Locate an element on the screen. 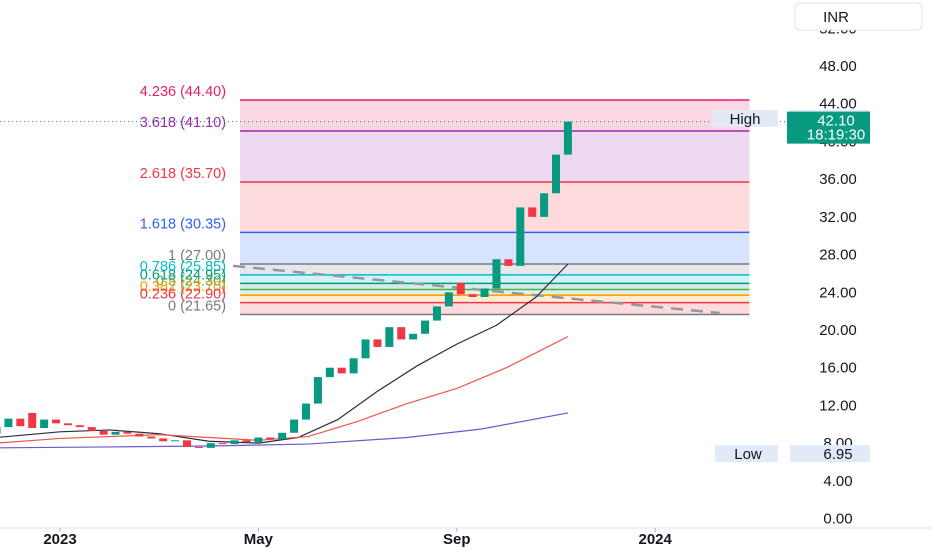  low-value-label: 6.95 is located at coordinates (837, 454).